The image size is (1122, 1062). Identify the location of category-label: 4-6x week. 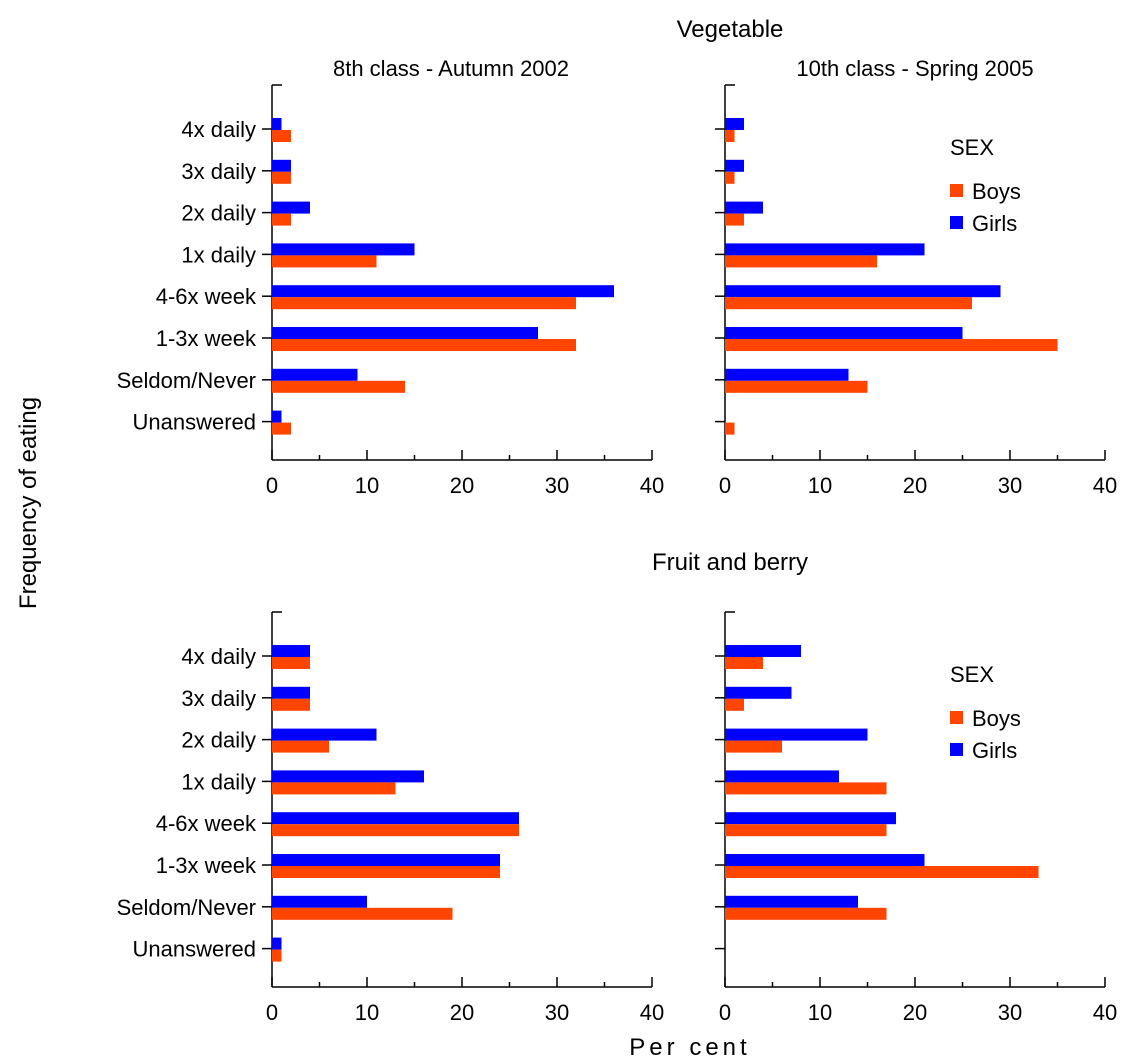
(206, 296).